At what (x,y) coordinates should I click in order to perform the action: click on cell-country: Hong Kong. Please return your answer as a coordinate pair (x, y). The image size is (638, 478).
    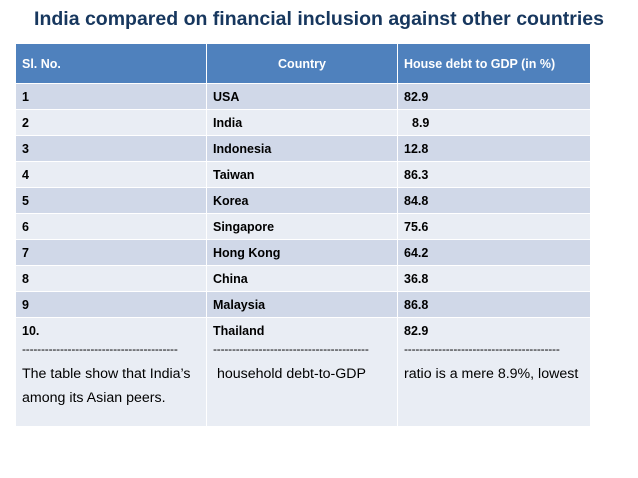
    Looking at the image, I should click on (302, 252).